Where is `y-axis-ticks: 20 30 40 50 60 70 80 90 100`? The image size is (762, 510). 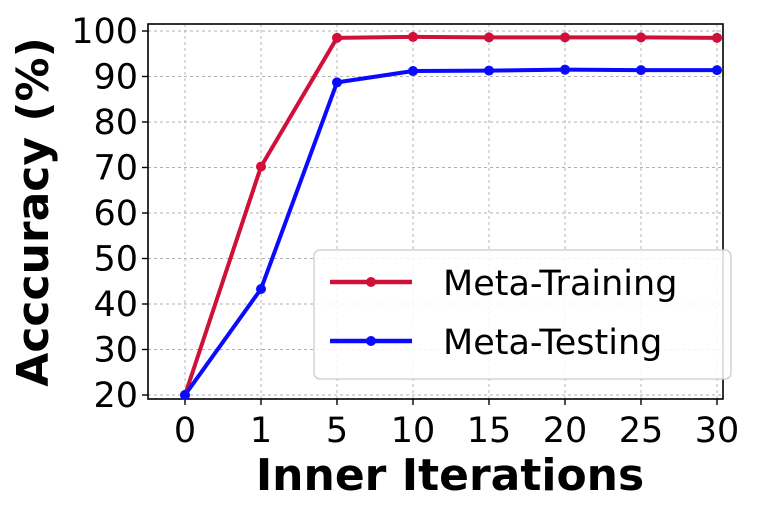 y-axis-ticks: 20 30 40 50 60 70 80 90 100 is located at coordinates (109, 214).